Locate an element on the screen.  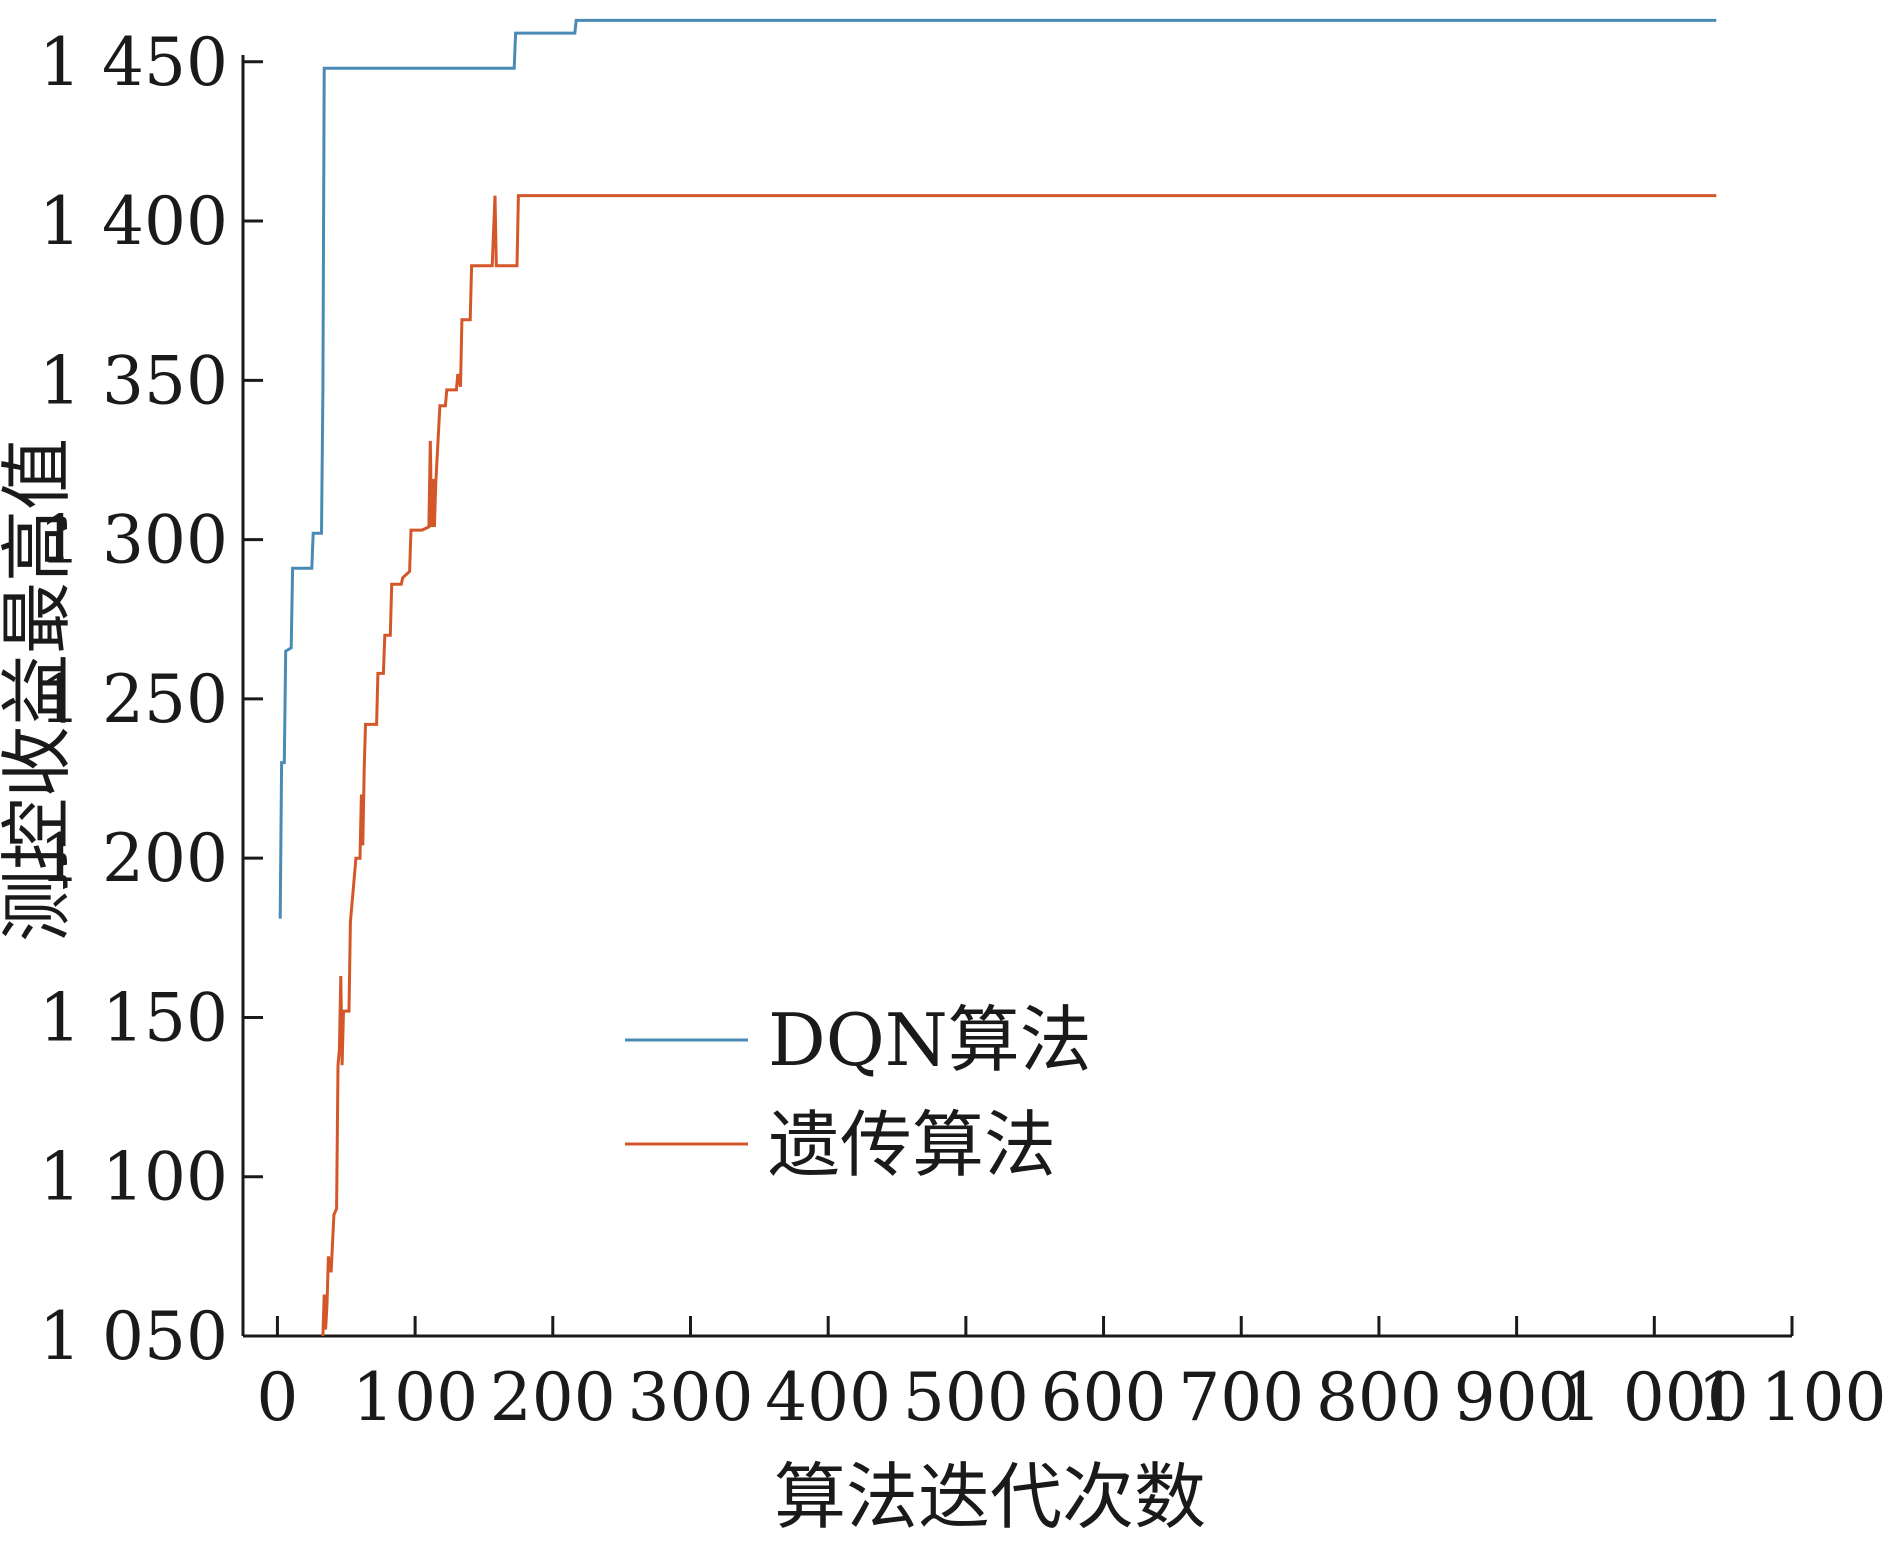
y-tick-label: 1 300 is located at coordinates (133, 540).